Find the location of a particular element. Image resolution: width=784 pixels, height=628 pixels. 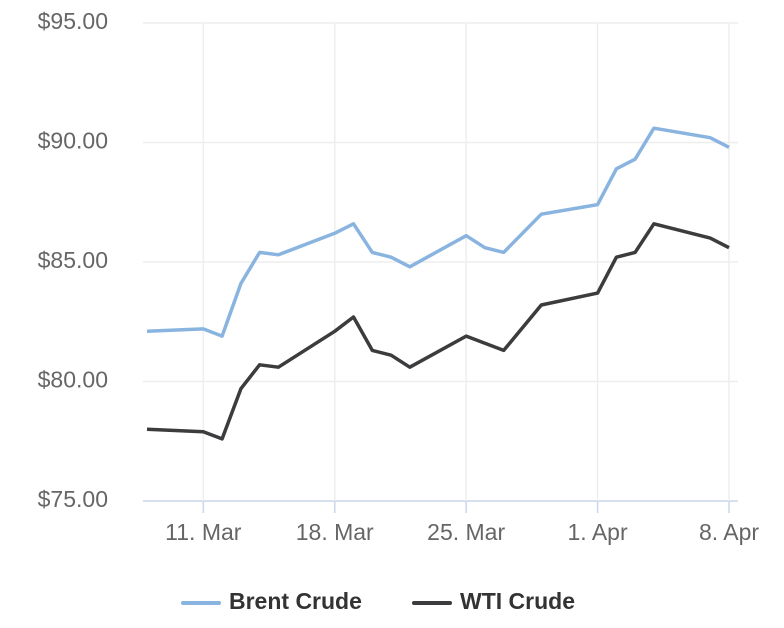

y-tick-label: $95.00 is located at coordinates (73, 21).